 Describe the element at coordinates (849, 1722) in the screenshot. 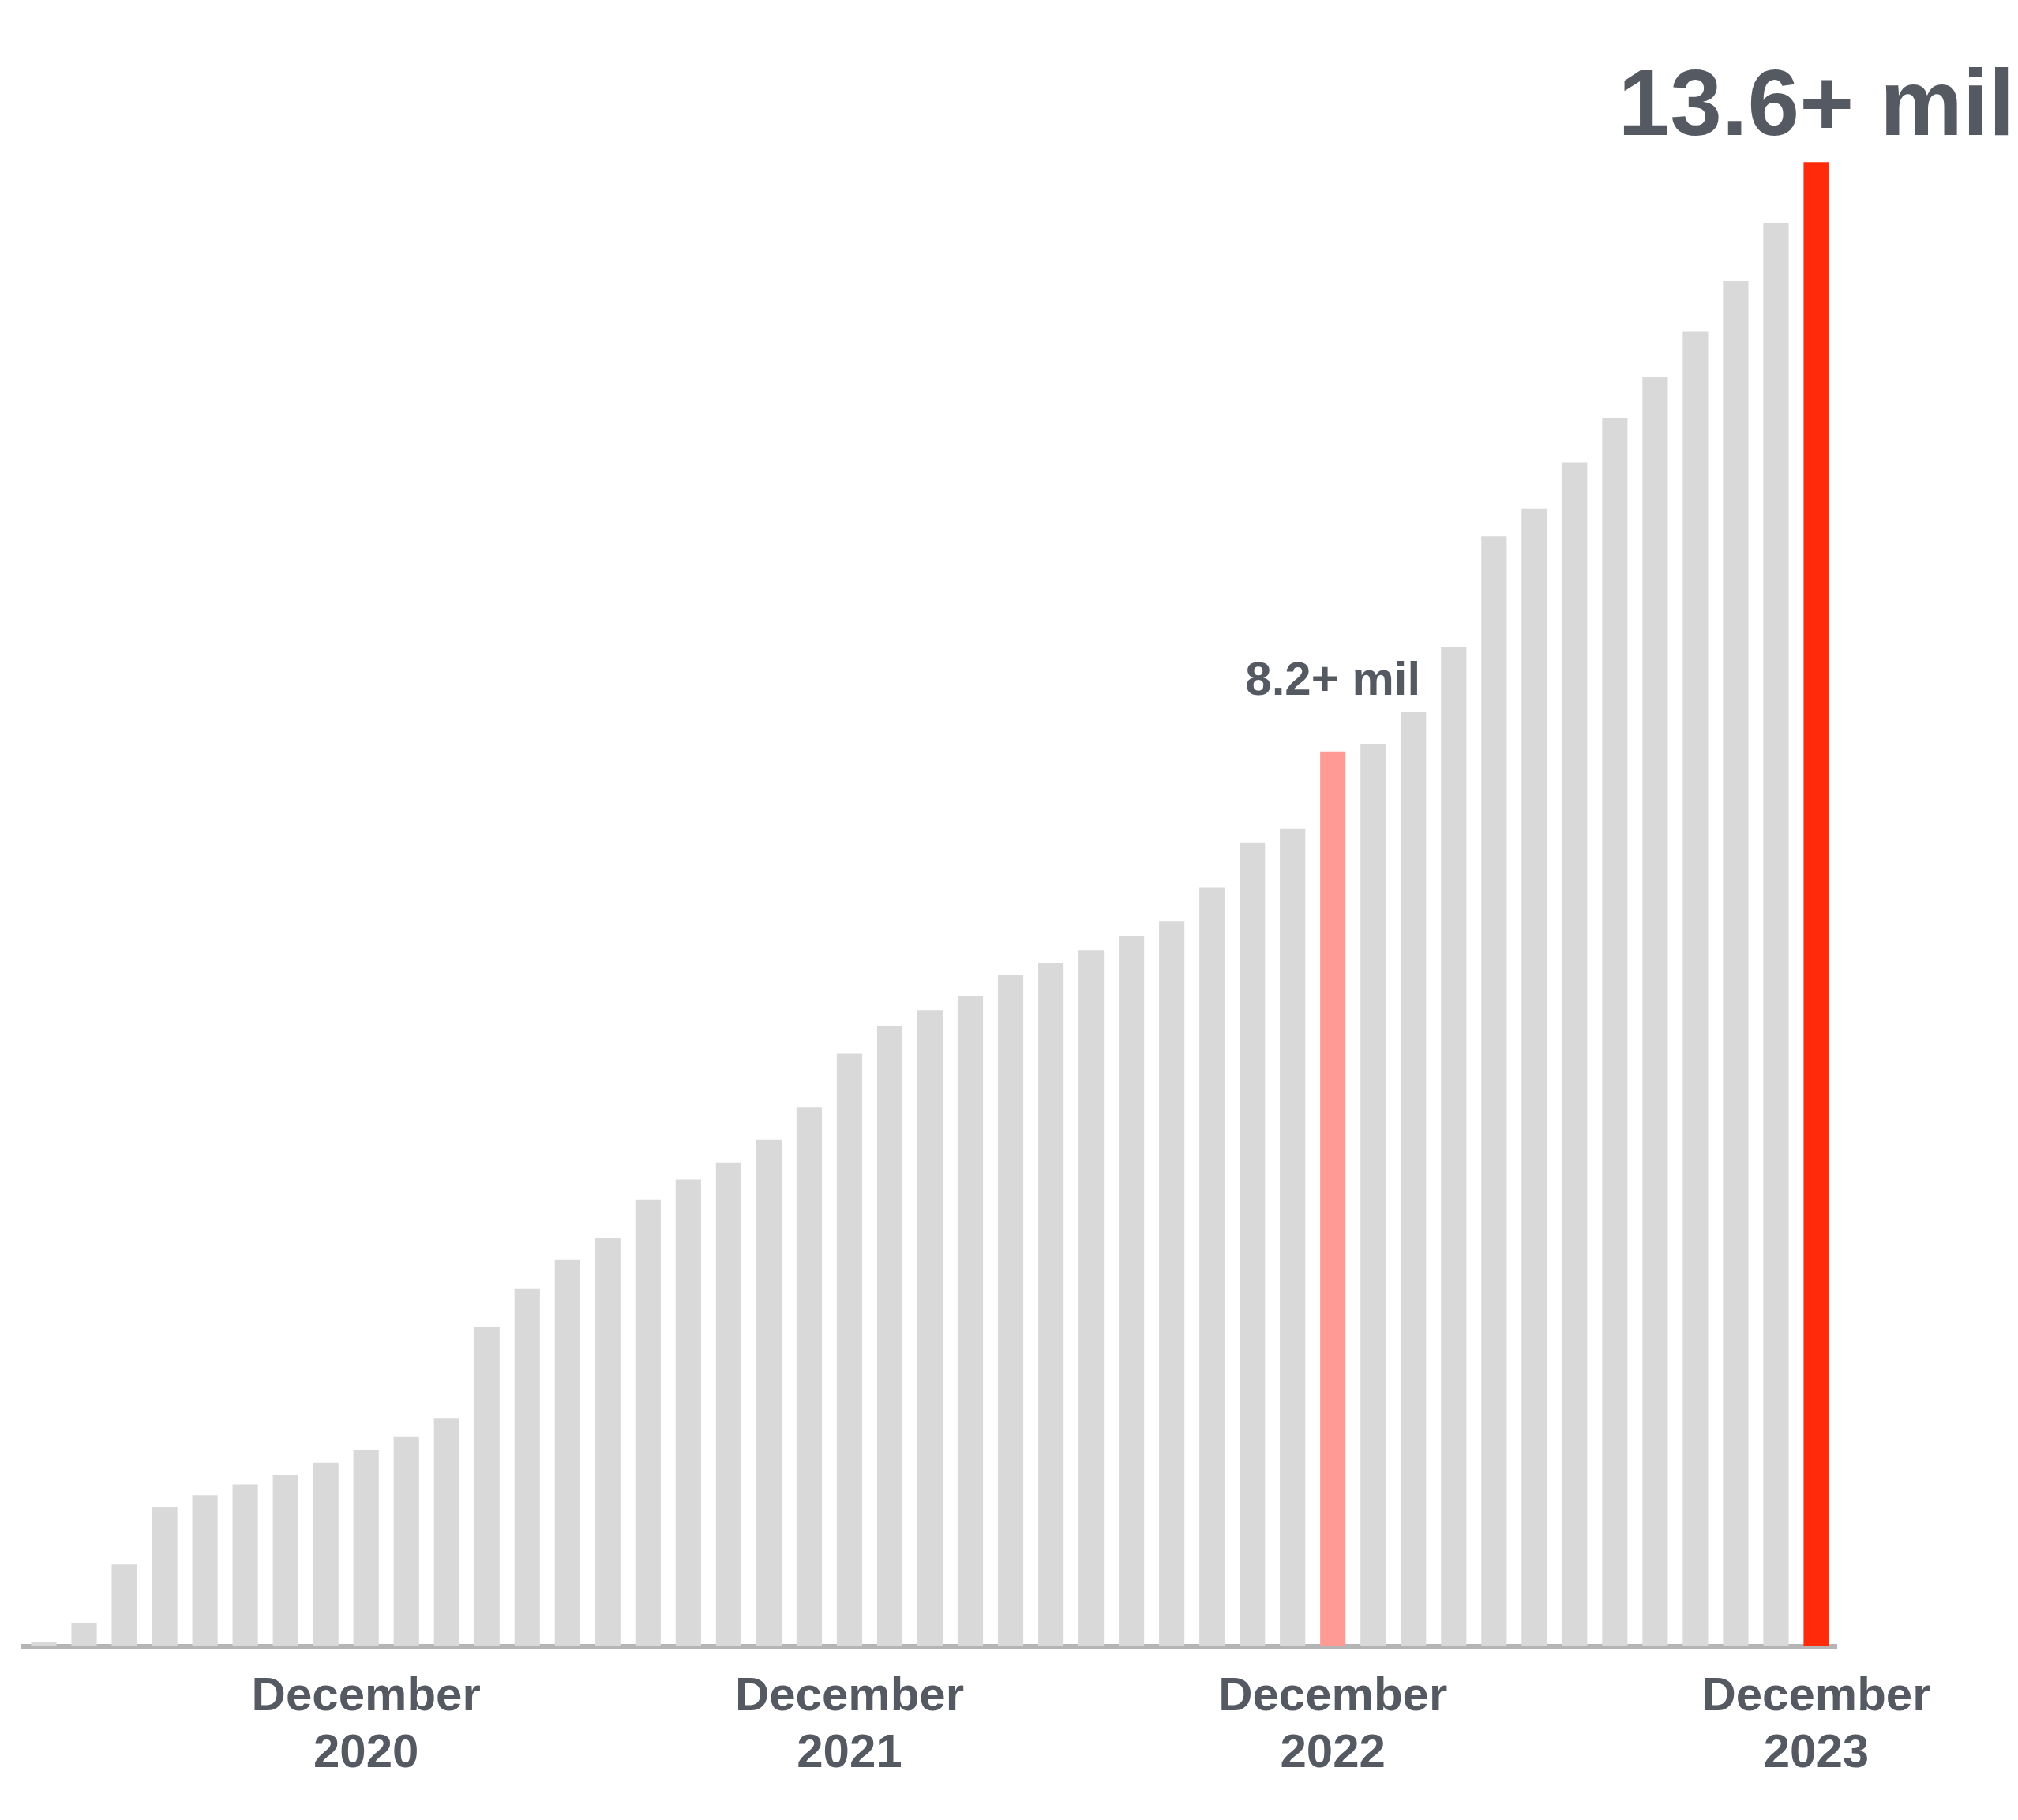

I see `x-tick-label: December 2021` at that location.